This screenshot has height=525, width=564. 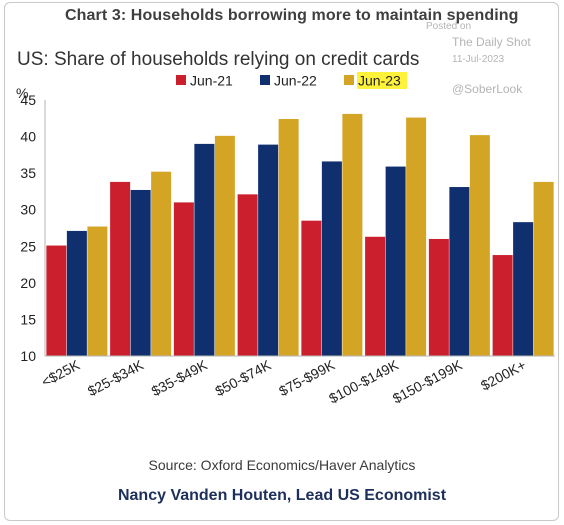 I want to click on watermark-date: 11-Jul-2023, so click(x=478, y=59).